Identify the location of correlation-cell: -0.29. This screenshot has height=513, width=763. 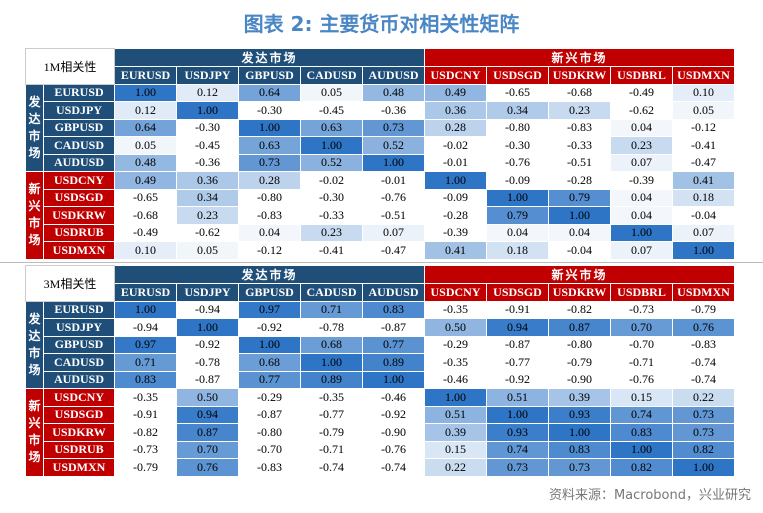
(455, 344).